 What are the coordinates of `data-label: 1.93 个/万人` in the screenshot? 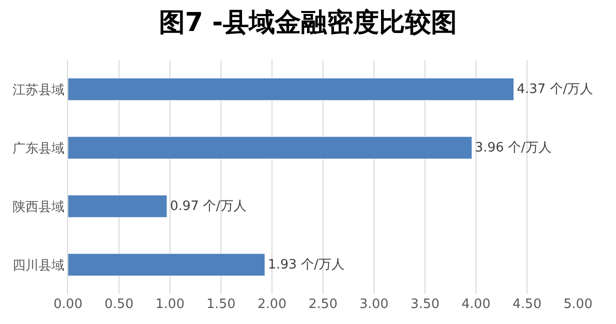 It's located at (306, 264).